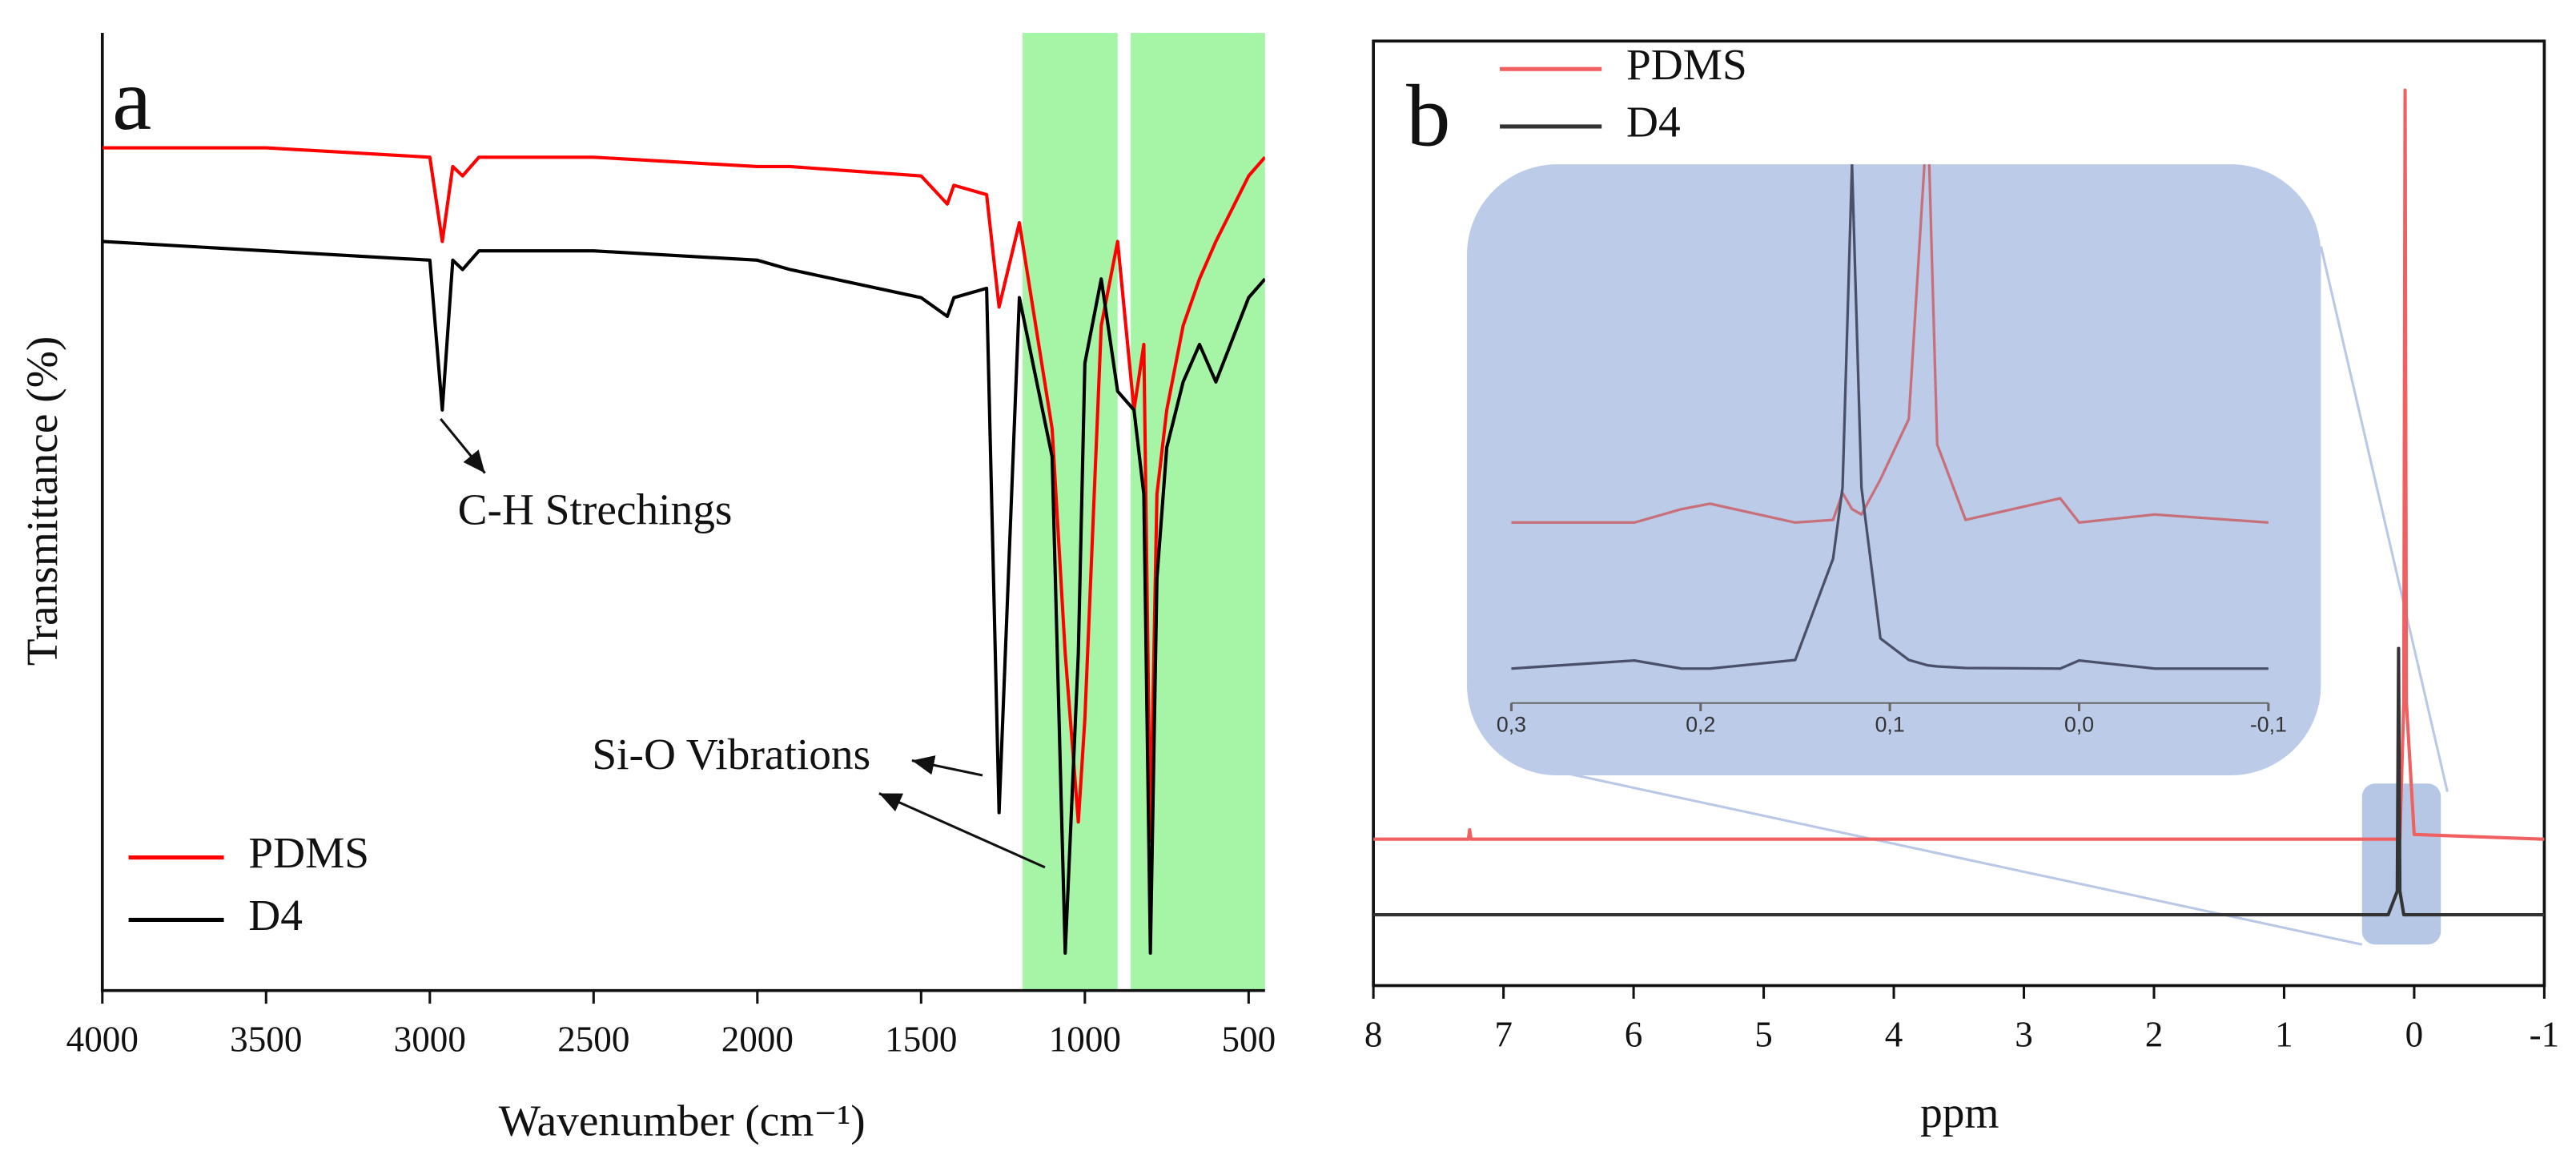 The image size is (2576, 1163). Describe the element at coordinates (757, 1040) in the screenshot. I see `x-tick-label: 2000` at that location.